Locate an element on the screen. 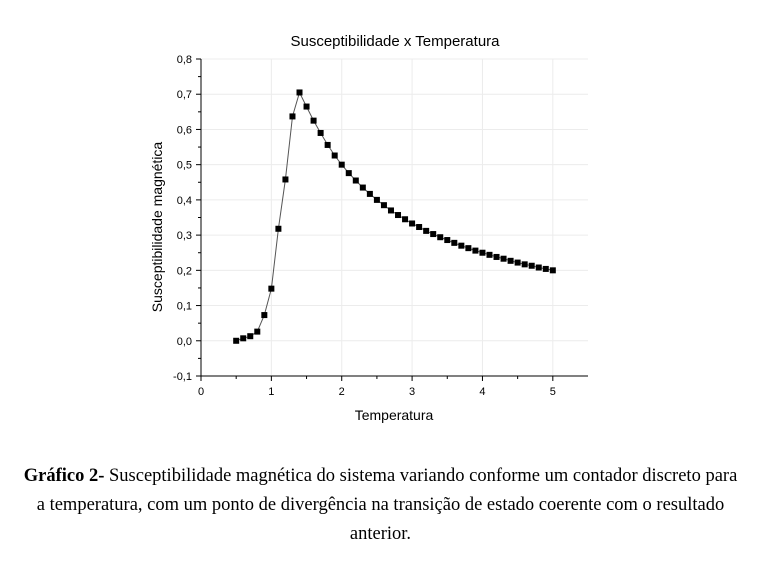  x-tick-label: 3 is located at coordinates (412, 392).